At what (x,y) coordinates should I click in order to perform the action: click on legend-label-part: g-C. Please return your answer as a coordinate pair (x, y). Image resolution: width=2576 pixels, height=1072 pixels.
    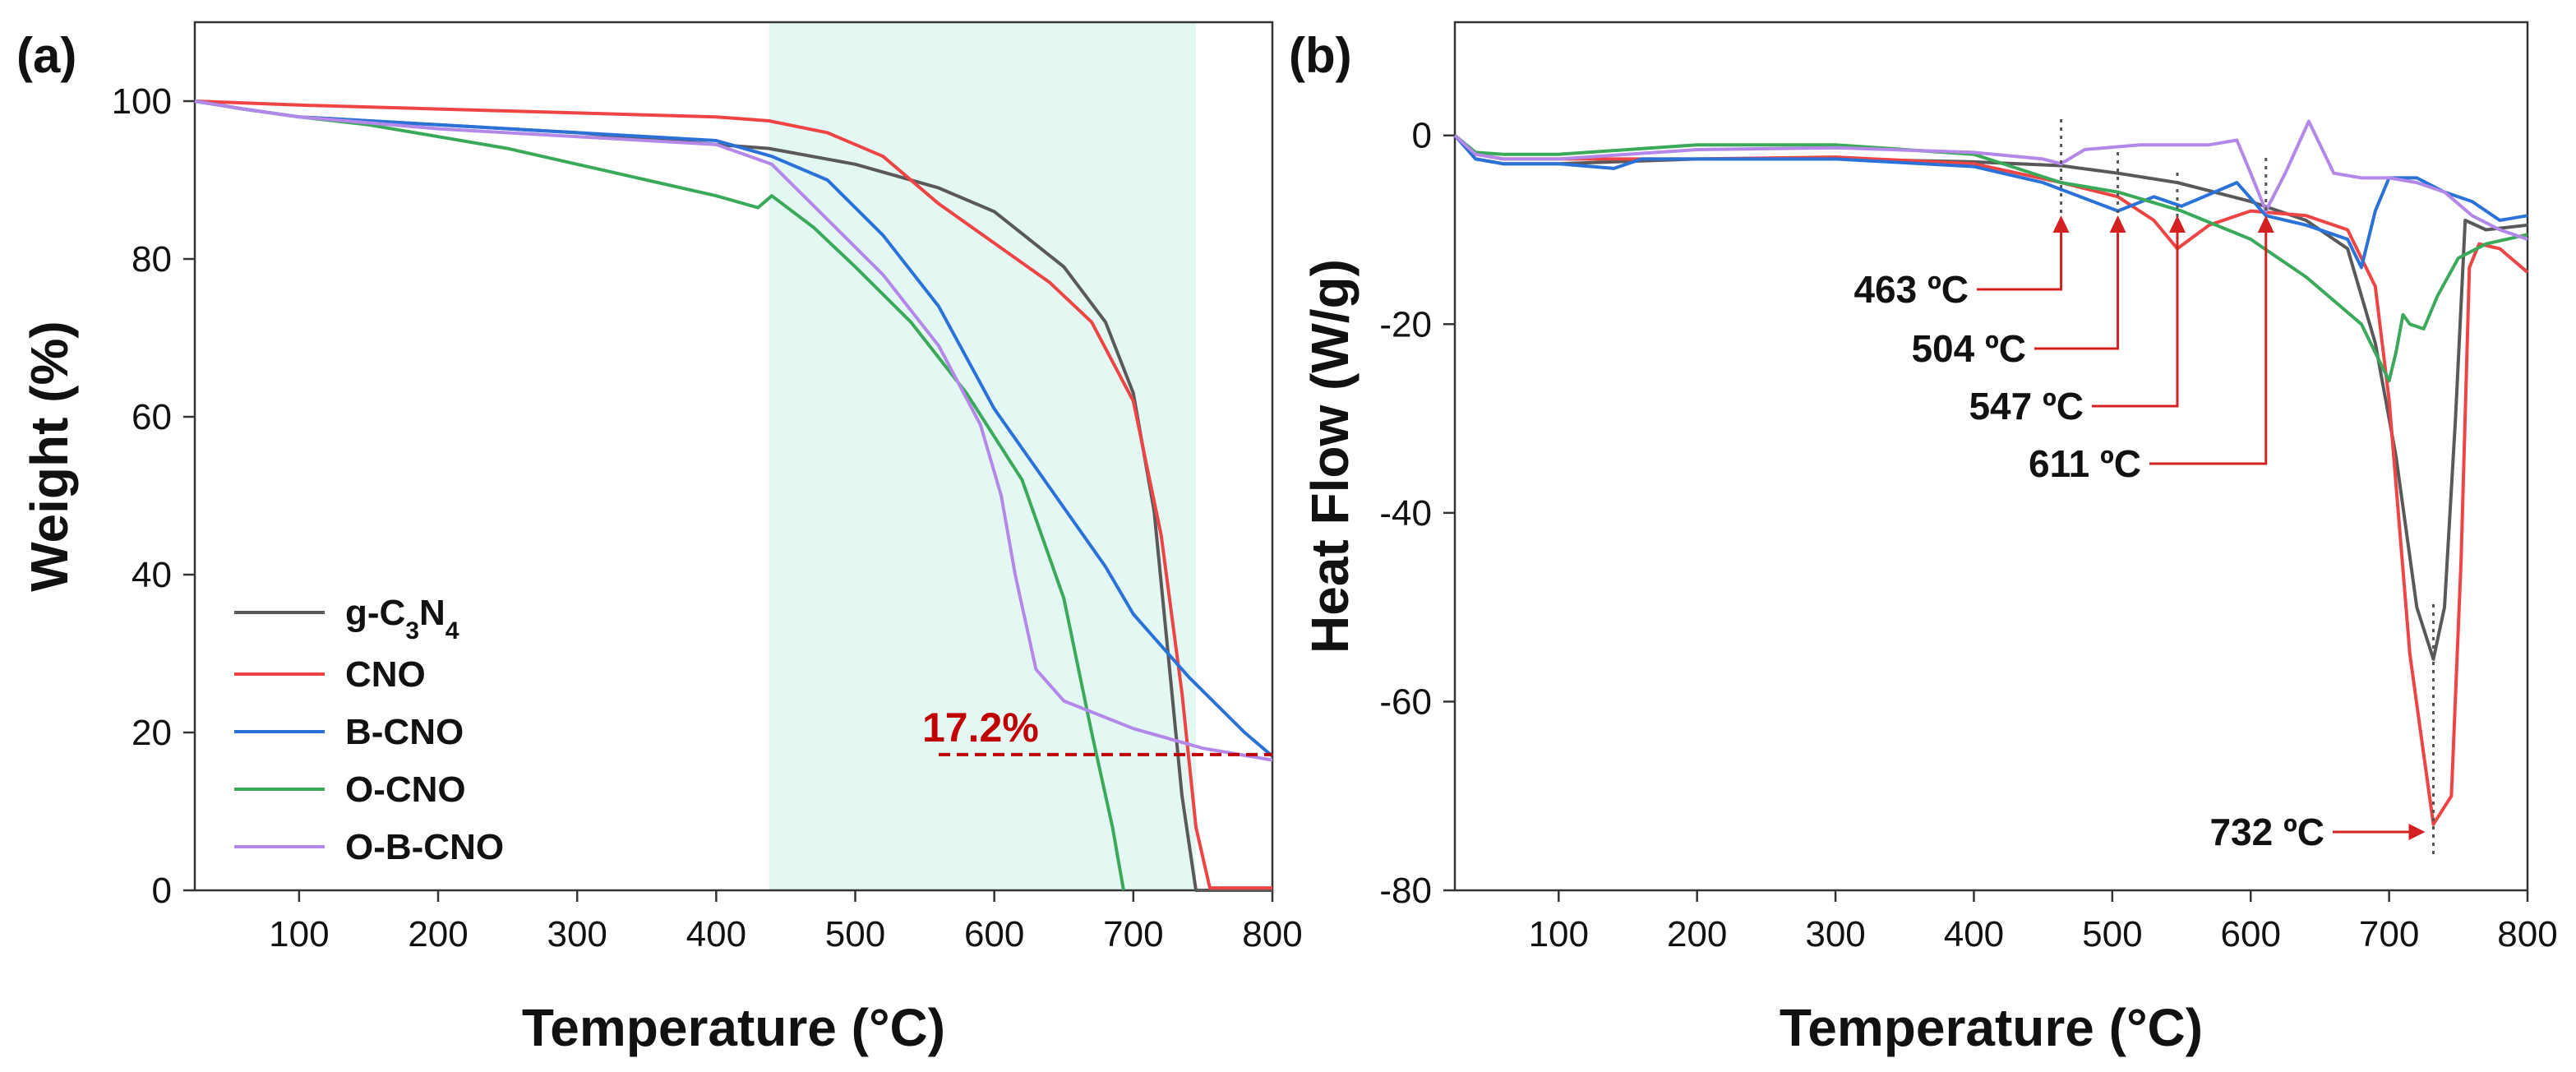
    Looking at the image, I should click on (375, 613).